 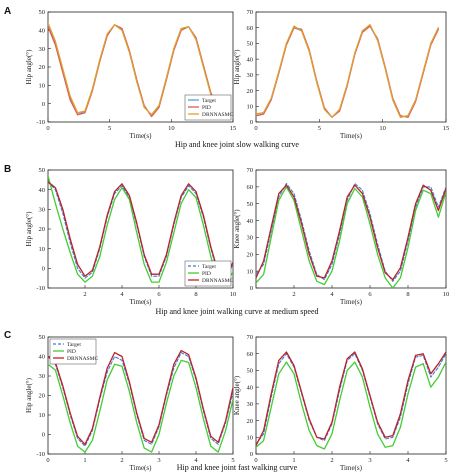 What do you see at coordinates (159, 294) in the screenshot?
I see `x-tick-label: 6` at bounding box center [159, 294].